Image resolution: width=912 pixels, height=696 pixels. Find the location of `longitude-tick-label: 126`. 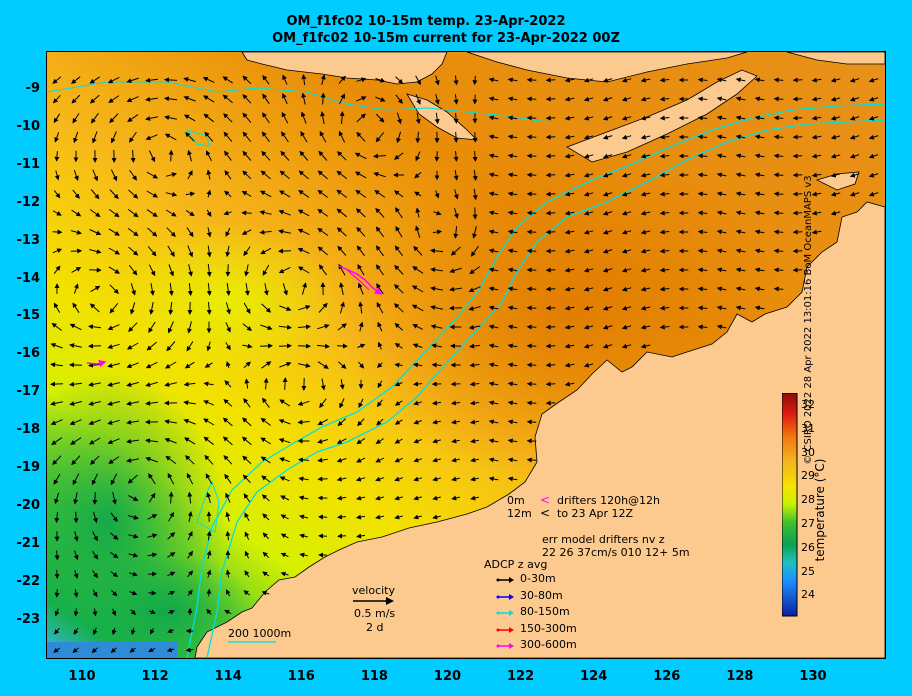

longitude-tick-label: 126 is located at coordinates (667, 676).